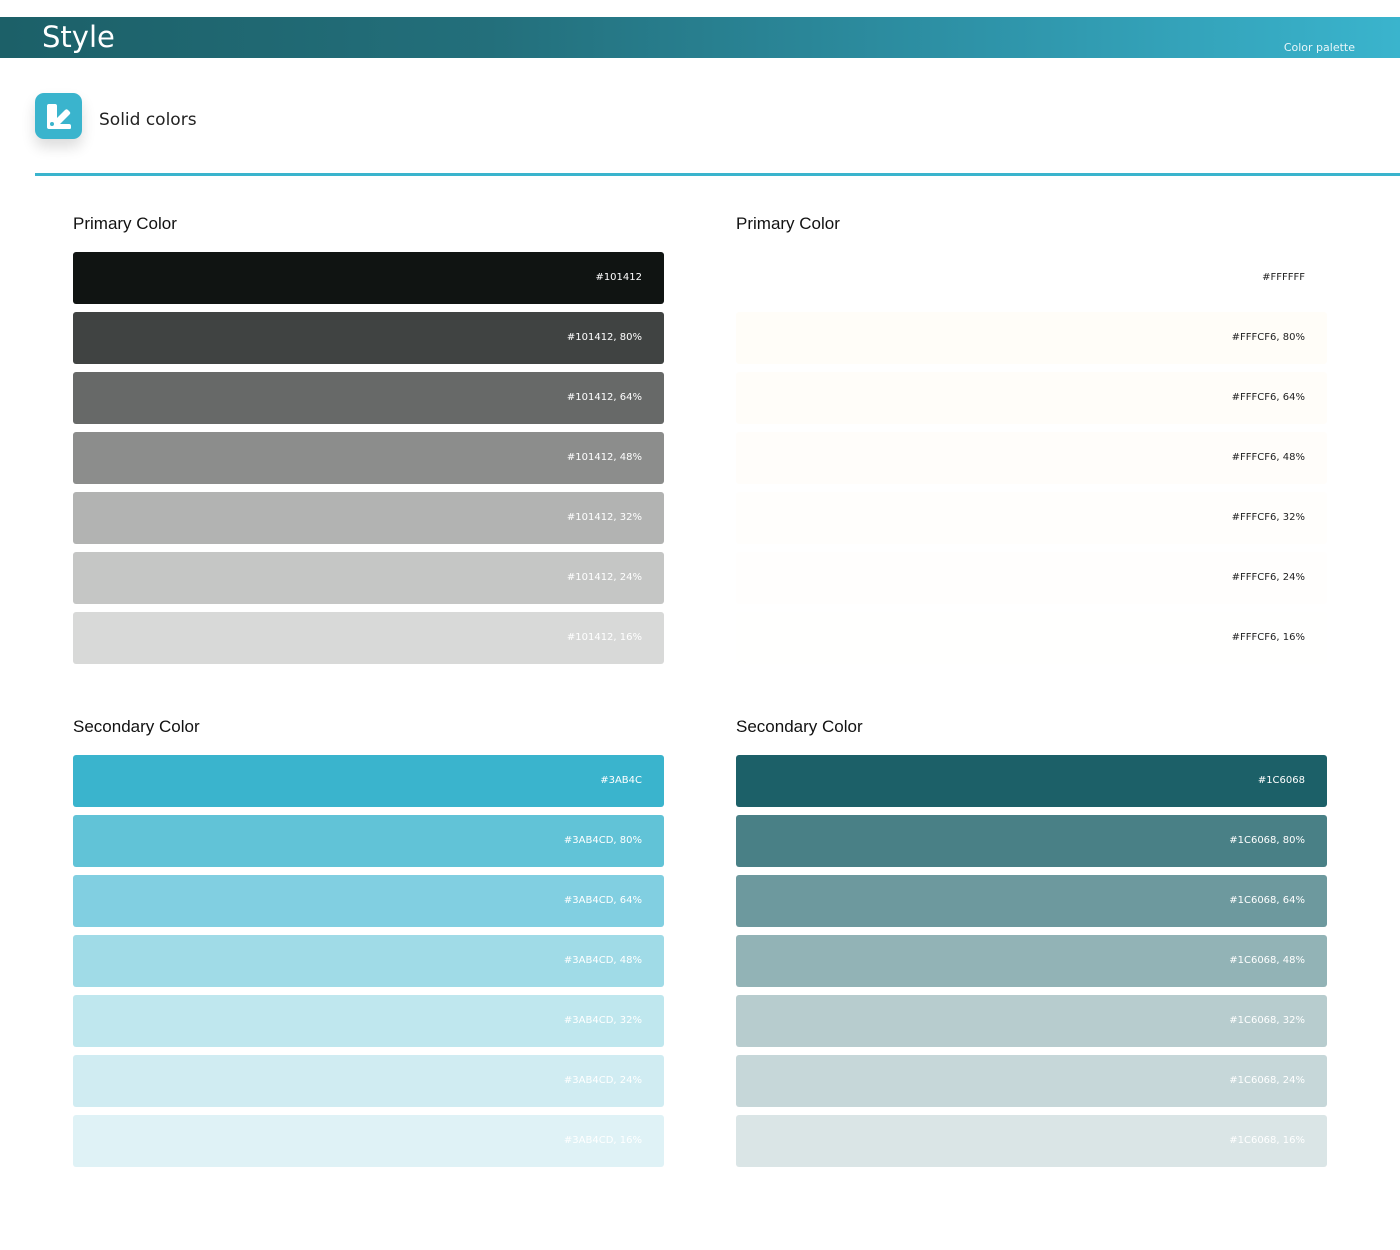 Image resolution: width=1400 pixels, height=1250 pixels. Describe the element at coordinates (368, 398) in the screenshot. I see `color-swatch: #101412, 64%` at that location.